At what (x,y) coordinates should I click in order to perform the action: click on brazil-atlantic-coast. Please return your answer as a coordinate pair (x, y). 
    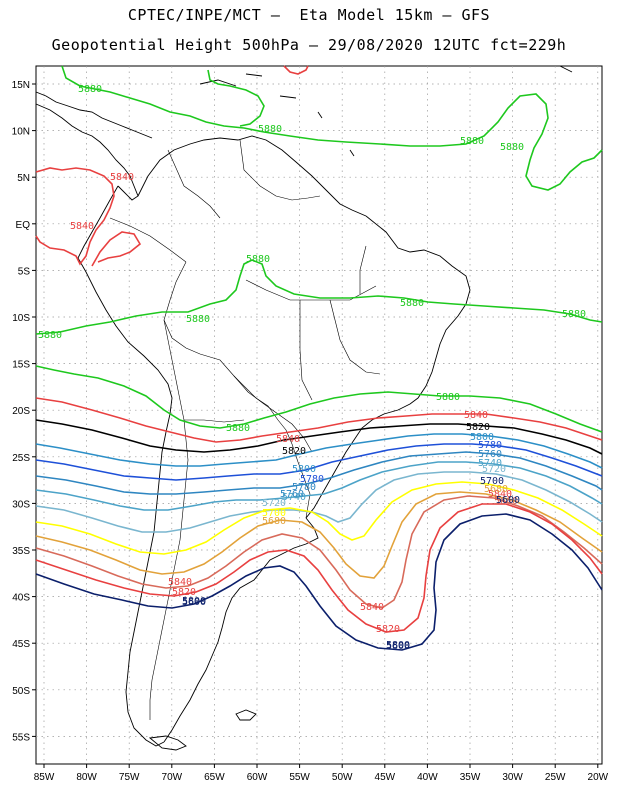
    Looking at the image, I should click on (388, 367).